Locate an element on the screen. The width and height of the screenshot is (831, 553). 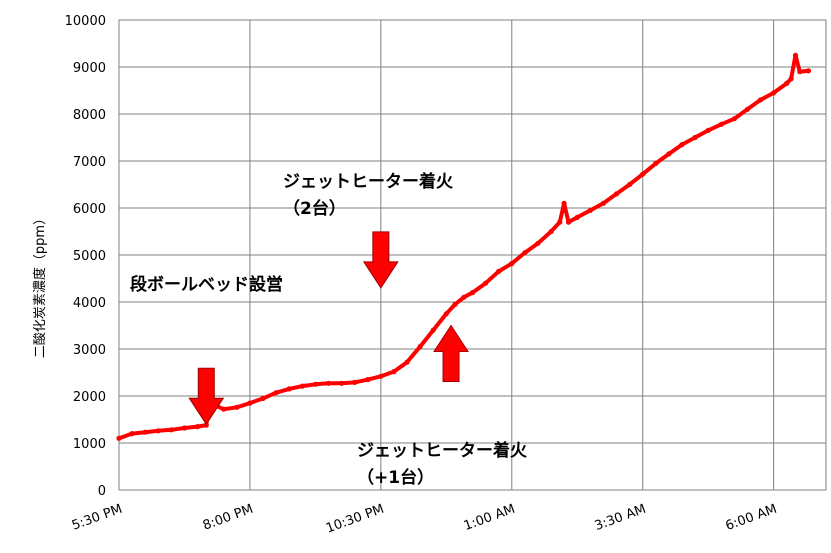
y-tick-label: 2000 is located at coordinates (89, 397).